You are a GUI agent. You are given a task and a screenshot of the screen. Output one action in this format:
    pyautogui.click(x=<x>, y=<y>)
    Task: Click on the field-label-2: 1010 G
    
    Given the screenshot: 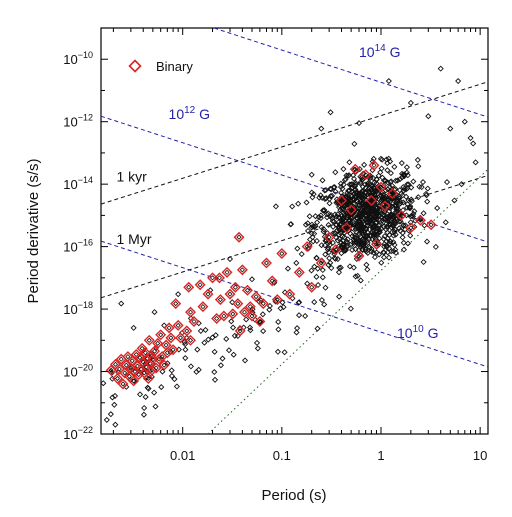 What is the action you would take?
    pyautogui.click(x=417, y=332)
    